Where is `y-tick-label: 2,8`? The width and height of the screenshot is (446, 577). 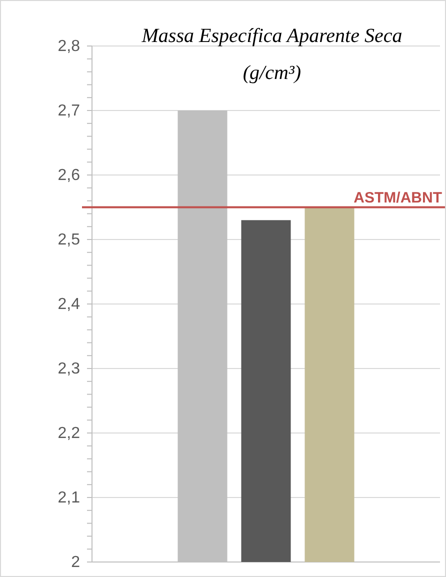
y-tick-label: 2,8 is located at coordinates (69, 47).